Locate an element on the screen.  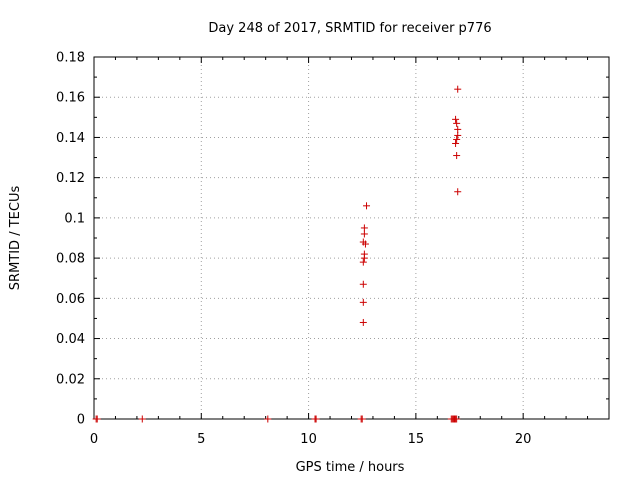
y-tick-label: 0.16 is located at coordinates (70, 98).